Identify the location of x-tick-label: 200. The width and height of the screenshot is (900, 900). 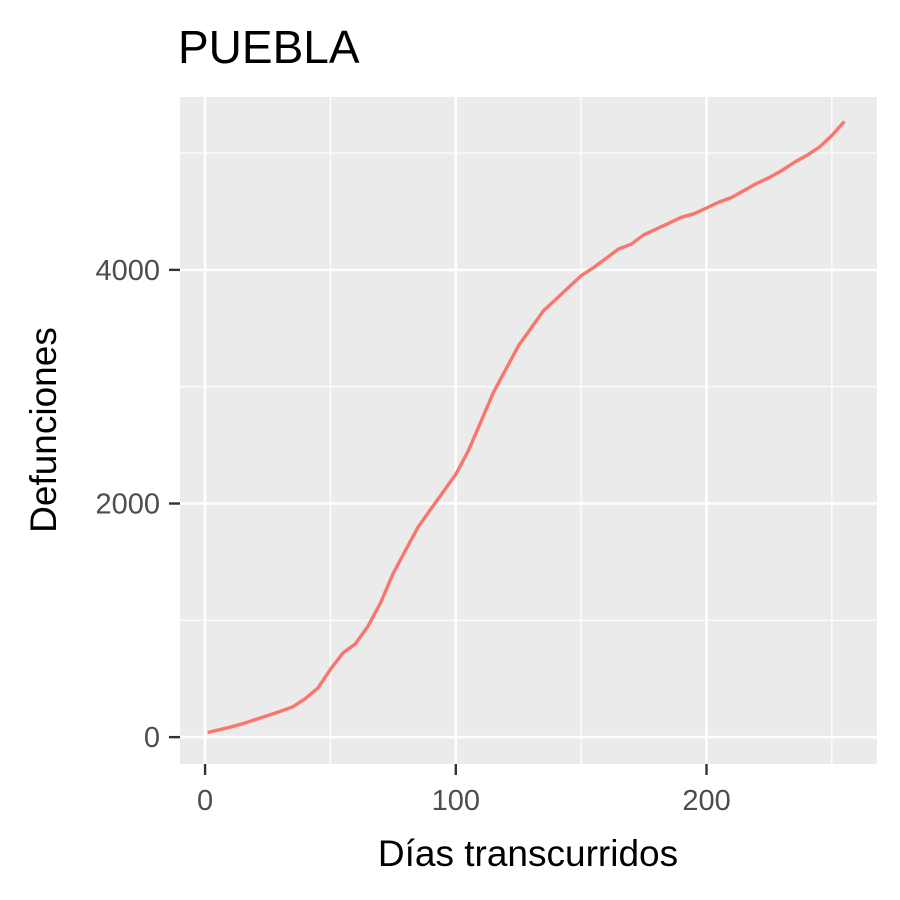
(706, 801).